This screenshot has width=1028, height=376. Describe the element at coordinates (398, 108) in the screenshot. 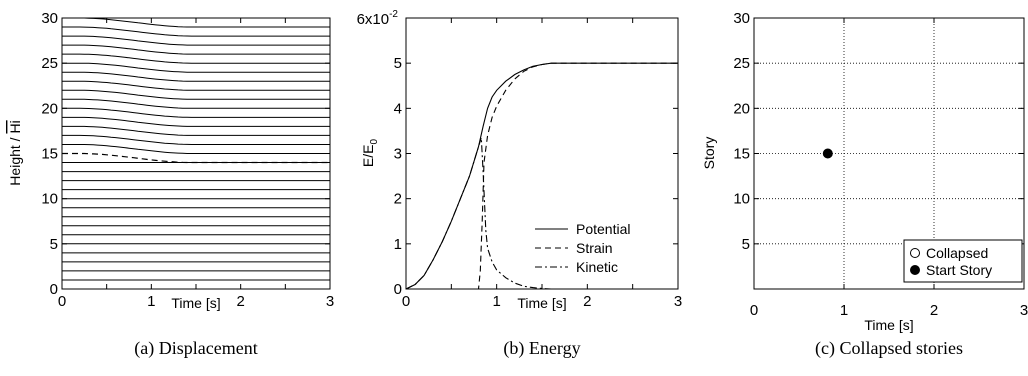

I see `y-tick-label: 4` at that location.